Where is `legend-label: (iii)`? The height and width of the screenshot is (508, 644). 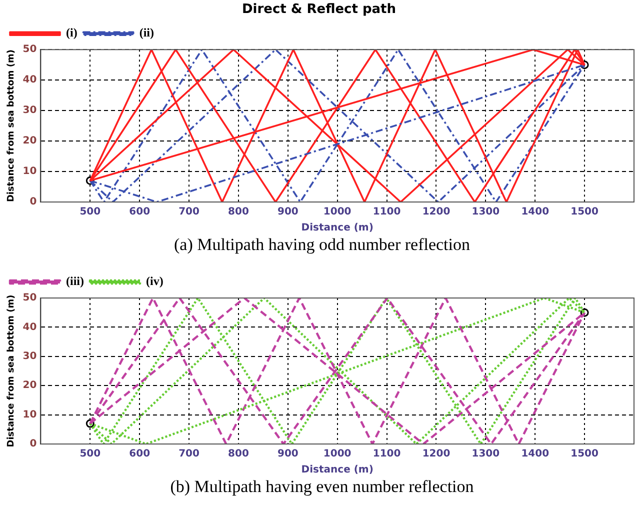
legend-label: (iii) is located at coordinates (75, 281).